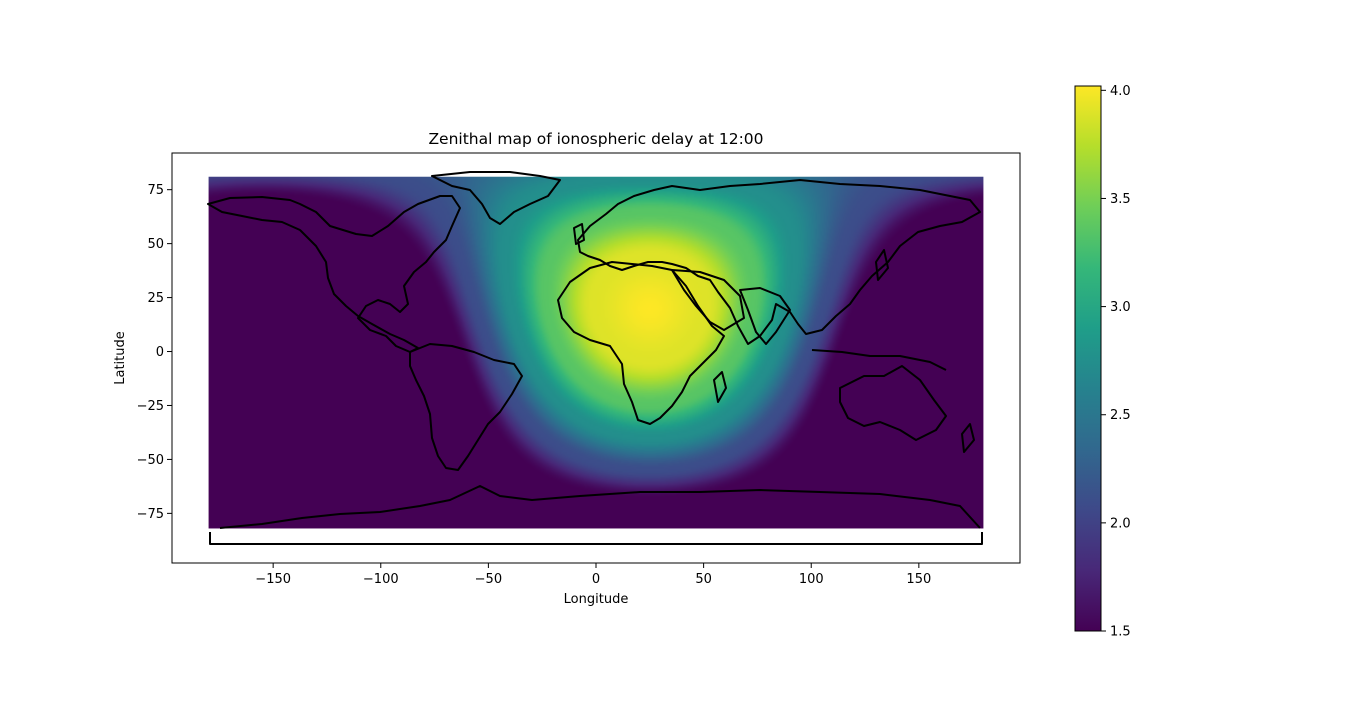 The height and width of the screenshot is (709, 1370). Describe the element at coordinates (579, 234) in the screenshot. I see `uk-outline` at that location.